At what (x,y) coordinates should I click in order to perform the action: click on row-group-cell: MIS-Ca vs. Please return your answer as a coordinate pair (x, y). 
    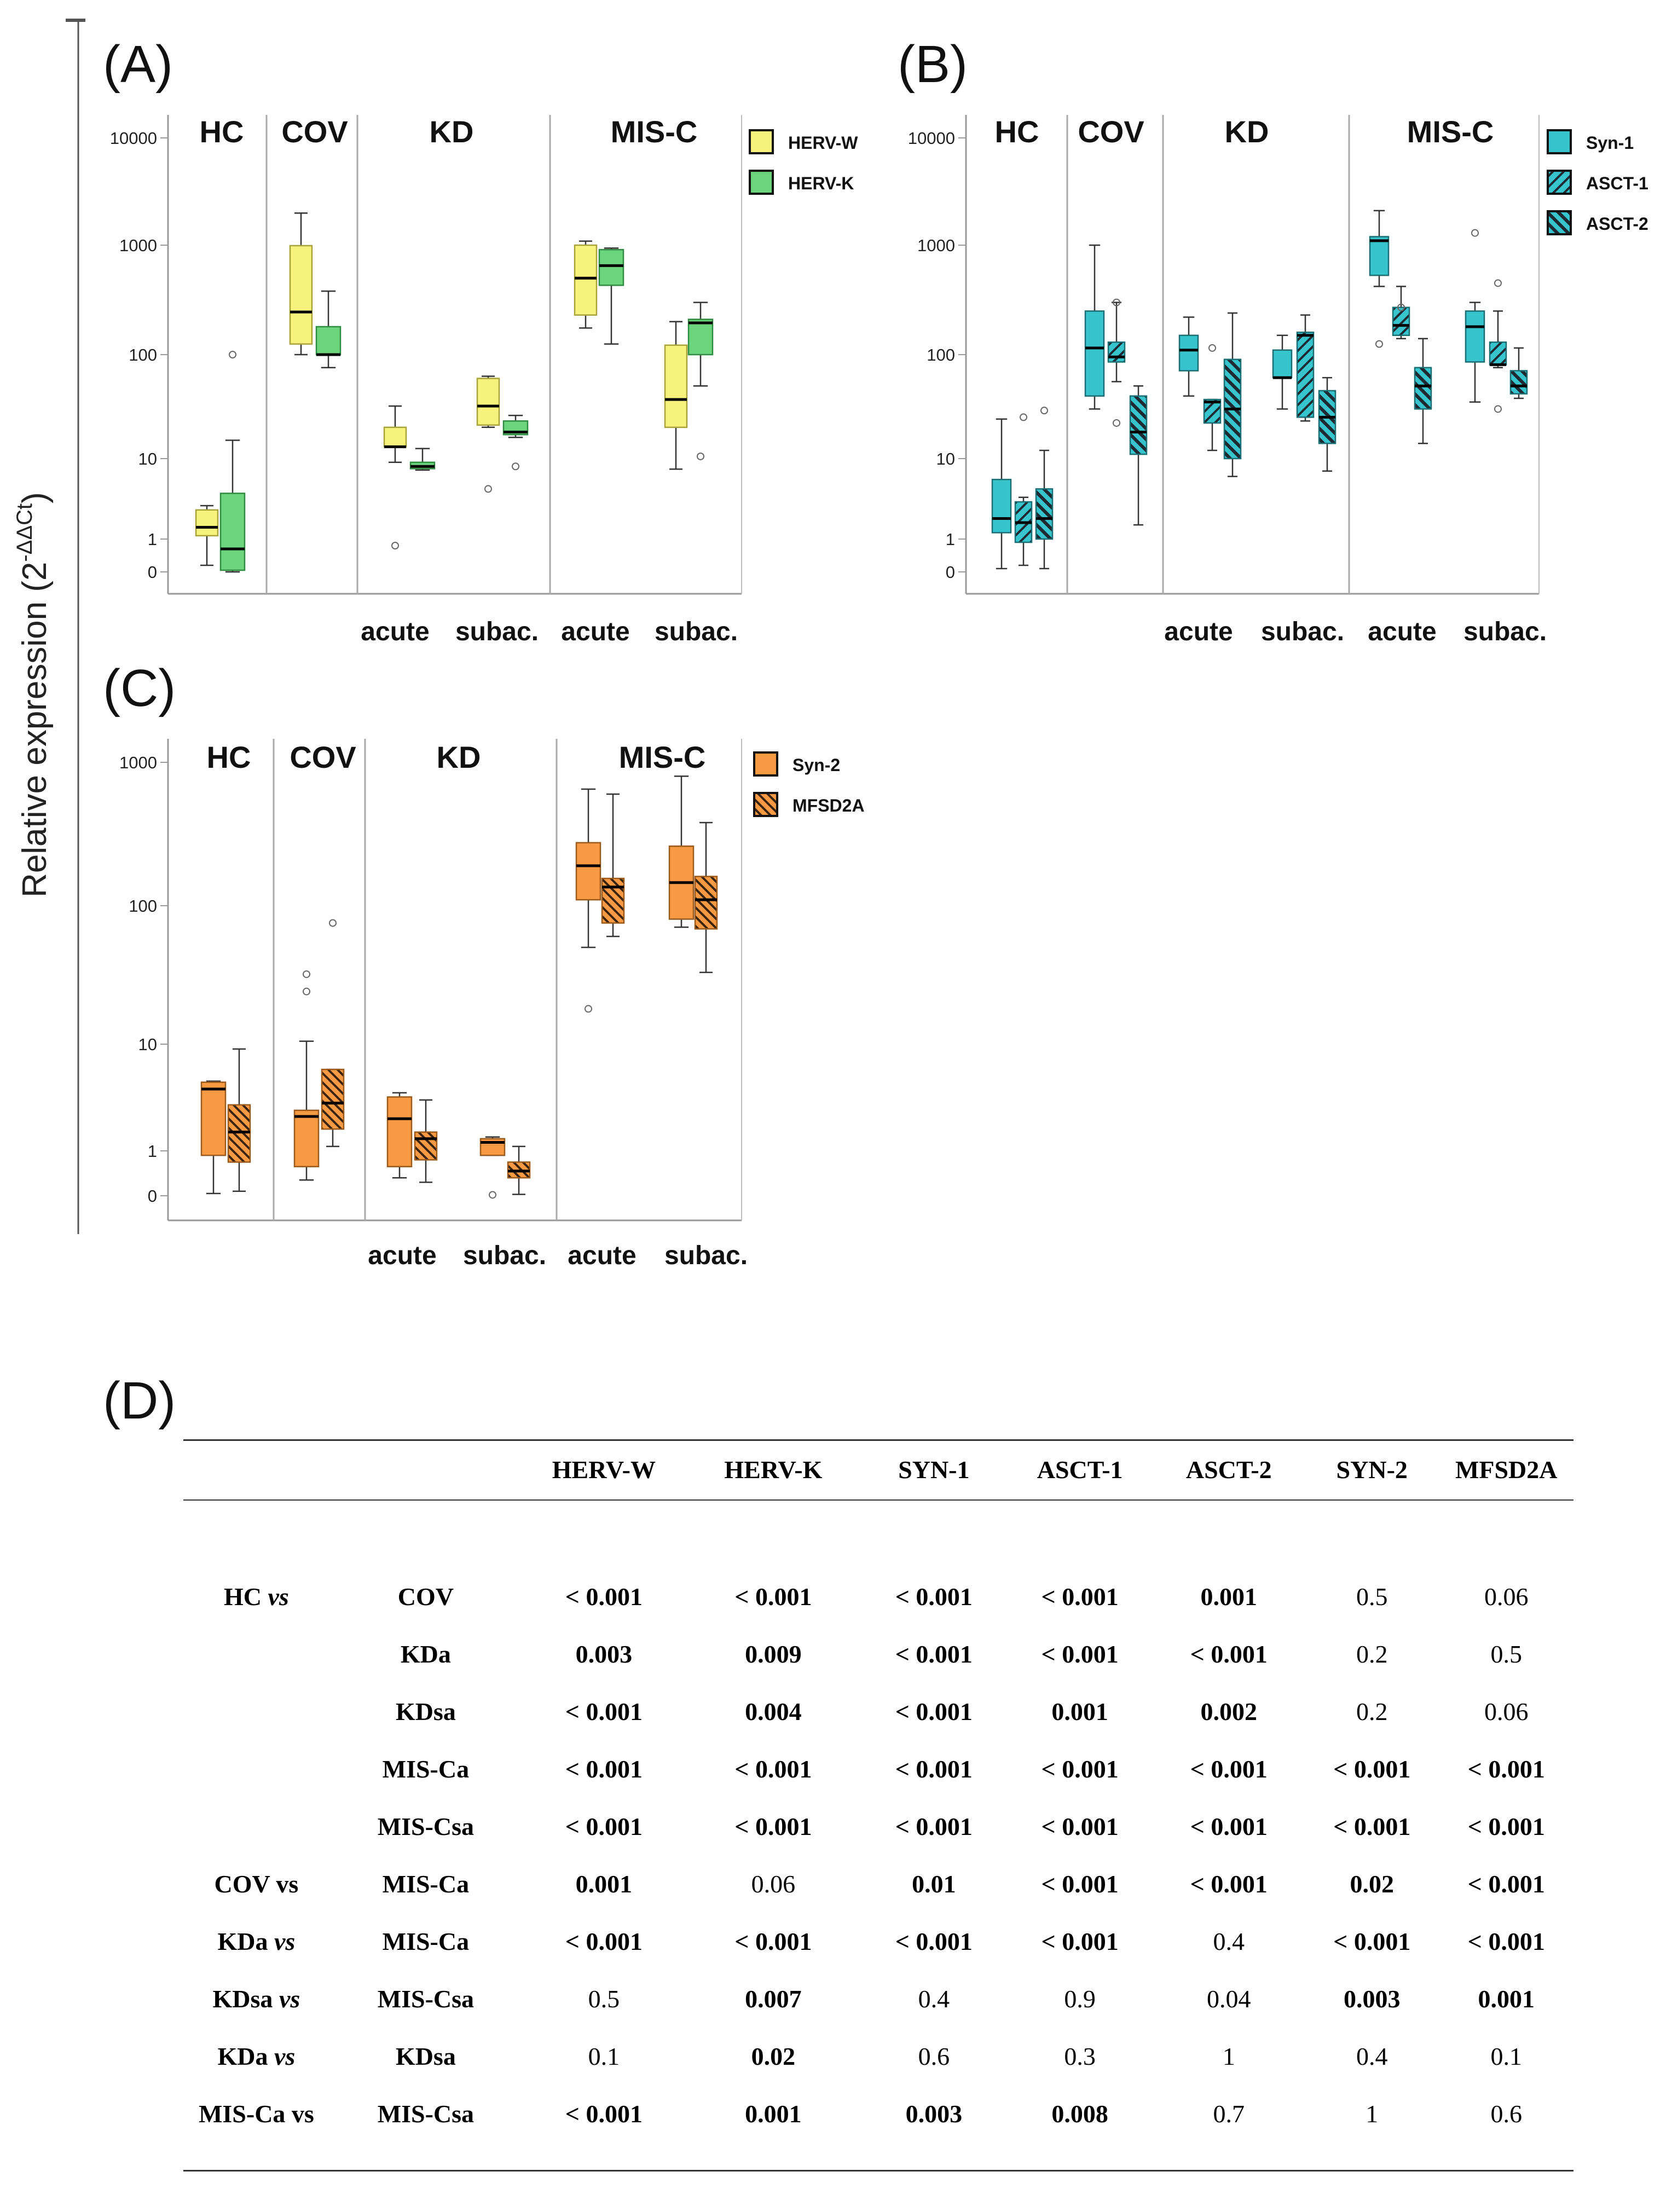
    Looking at the image, I should click on (256, 2113).